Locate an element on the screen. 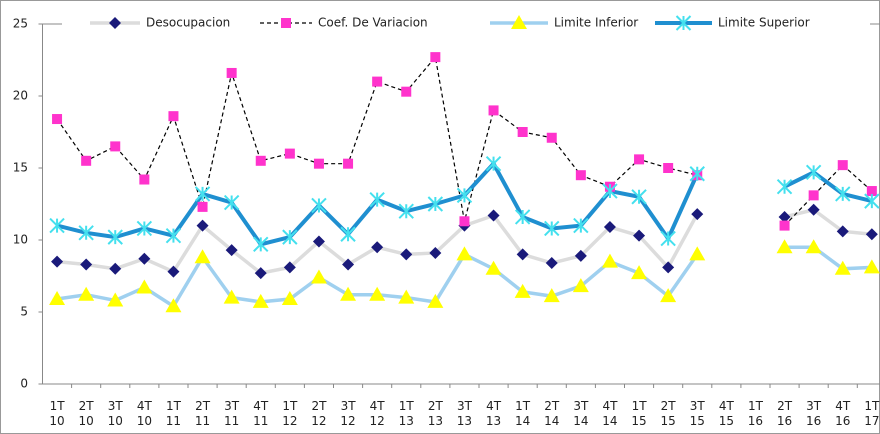  x-tick-label: 4T 11 is located at coordinates (261, 413).